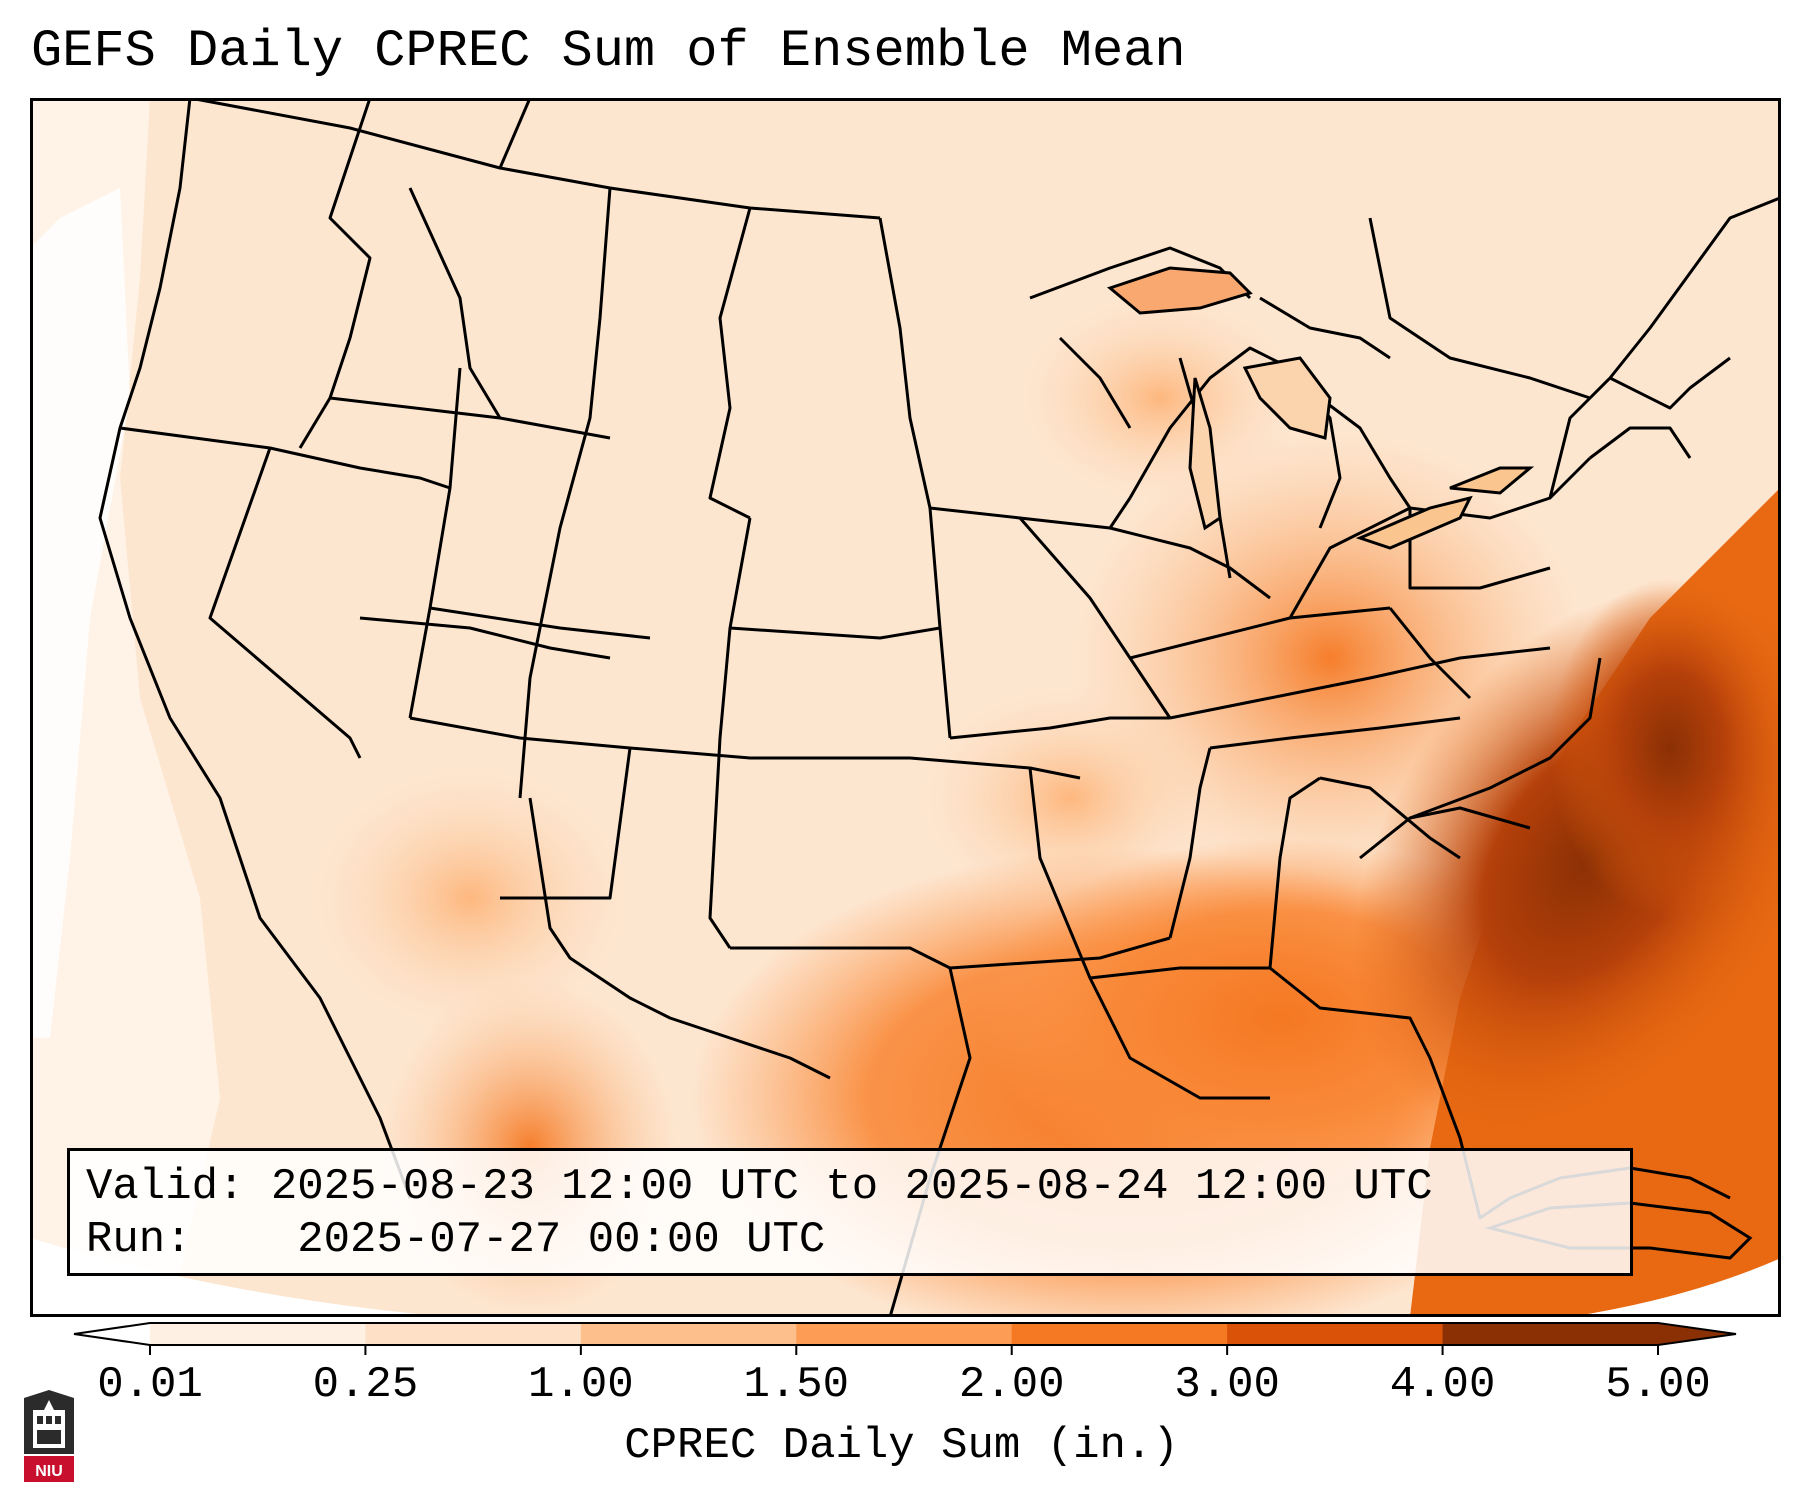 The image size is (1803, 1500). Describe the element at coordinates (49, 1436) in the screenshot. I see `niu-logo: NIU` at that location.